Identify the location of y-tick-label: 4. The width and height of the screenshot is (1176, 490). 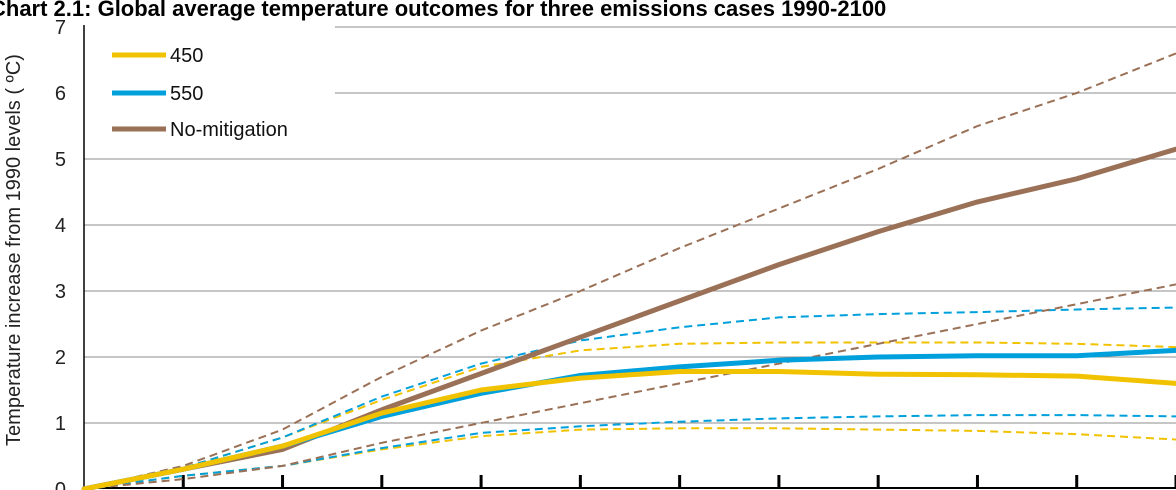
(60, 226).